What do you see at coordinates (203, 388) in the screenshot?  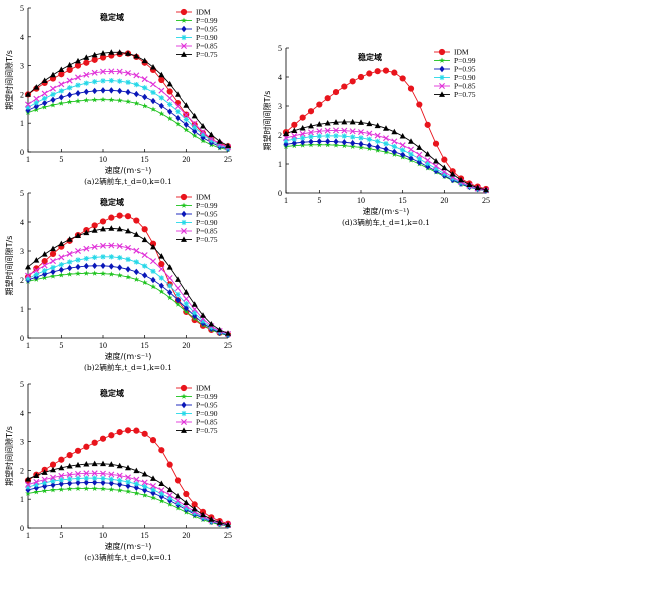 I see `legend-entry: IDM` at bounding box center [203, 388].